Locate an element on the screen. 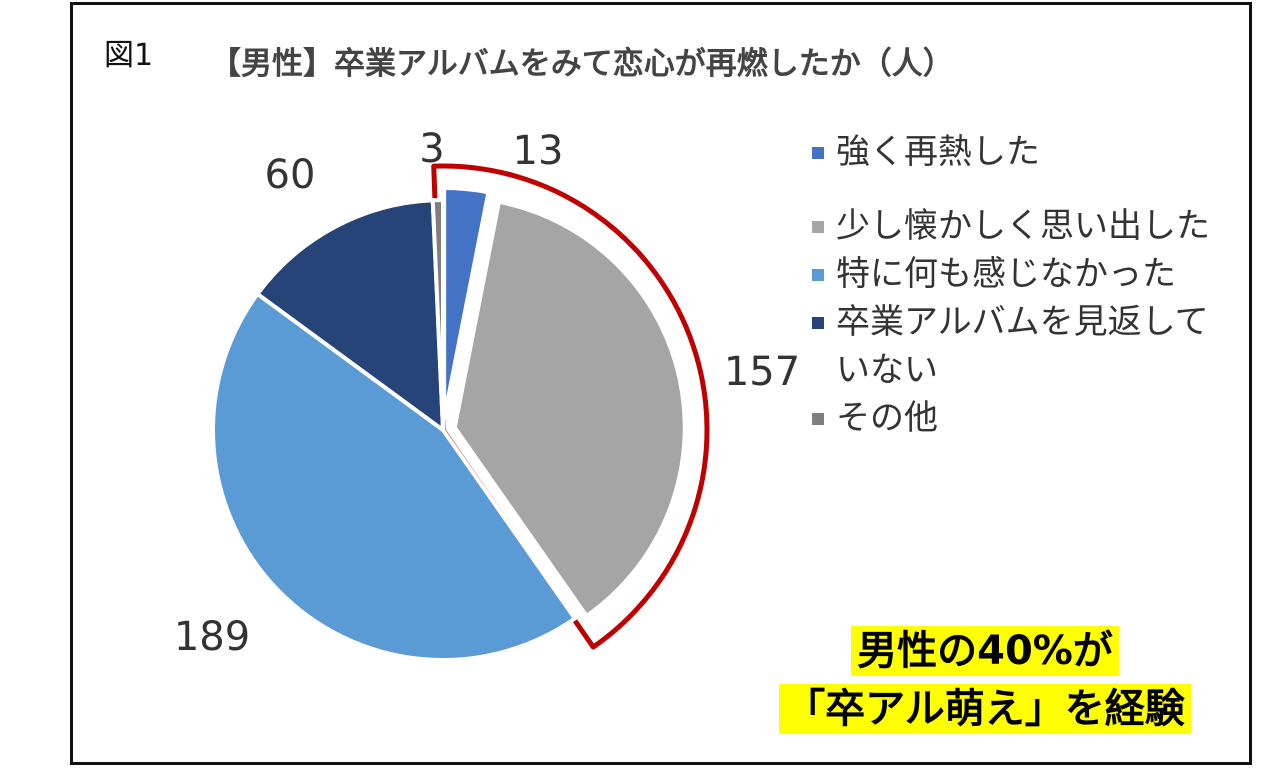 The image size is (1262, 781). legend-item-strong: 強く再熱した is located at coordinates (1020, 152).